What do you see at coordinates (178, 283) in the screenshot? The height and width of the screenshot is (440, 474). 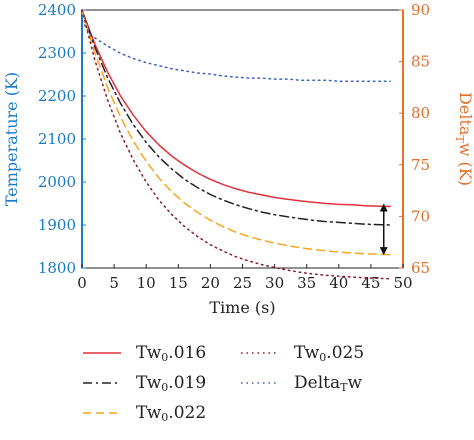 I see `x-tick-label: 15` at bounding box center [178, 283].